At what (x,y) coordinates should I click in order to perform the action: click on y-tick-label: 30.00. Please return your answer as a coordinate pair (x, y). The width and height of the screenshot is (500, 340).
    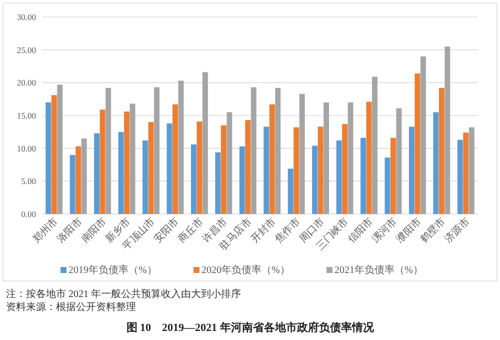
    Looking at the image, I should click on (26, 17).